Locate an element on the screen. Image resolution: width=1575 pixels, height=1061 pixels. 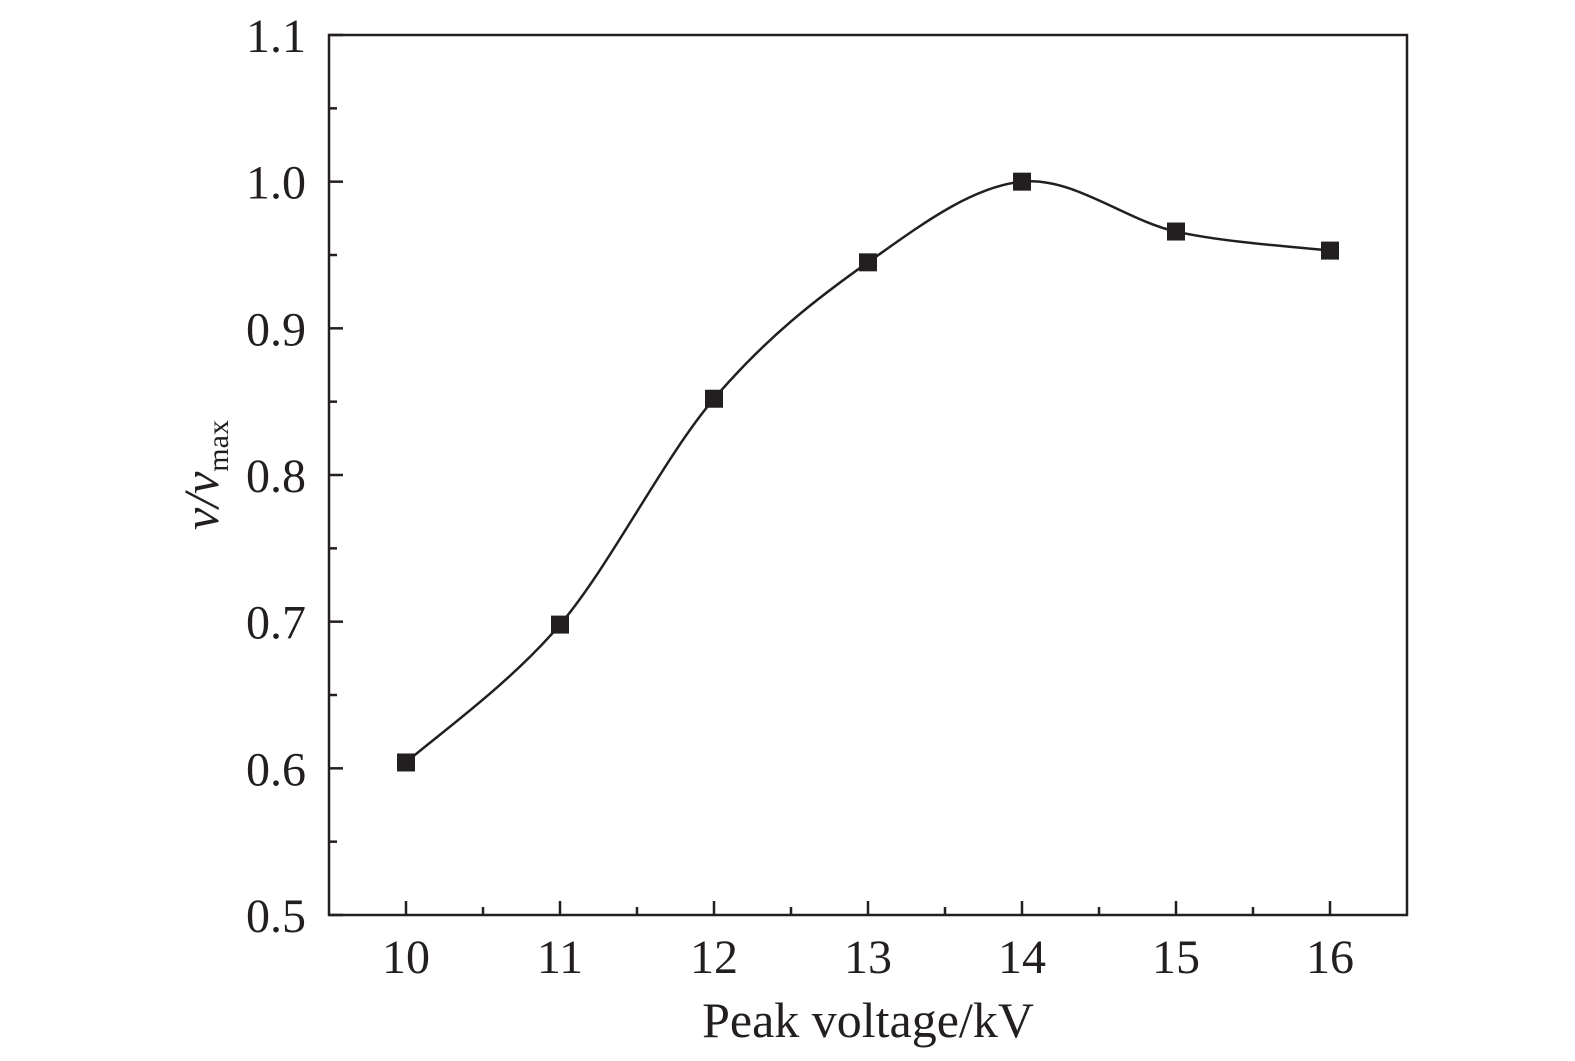
y-axis-title-subscript: max is located at coordinates (218, 446).